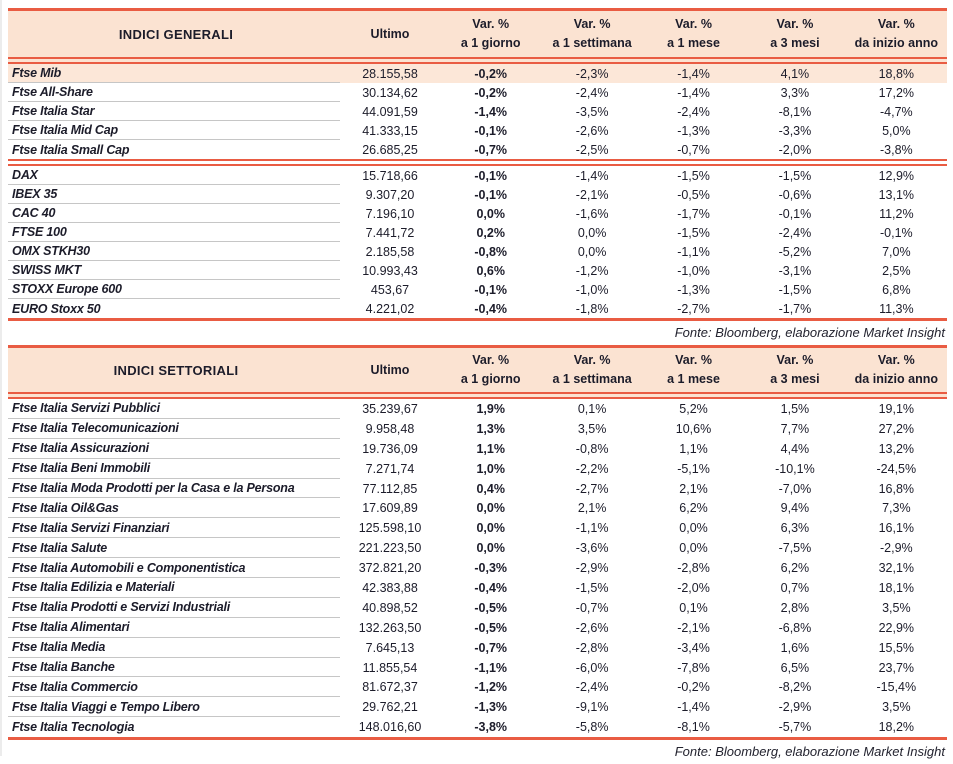  I want to click on var-1-mese-value: 2,1%, so click(693, 488).